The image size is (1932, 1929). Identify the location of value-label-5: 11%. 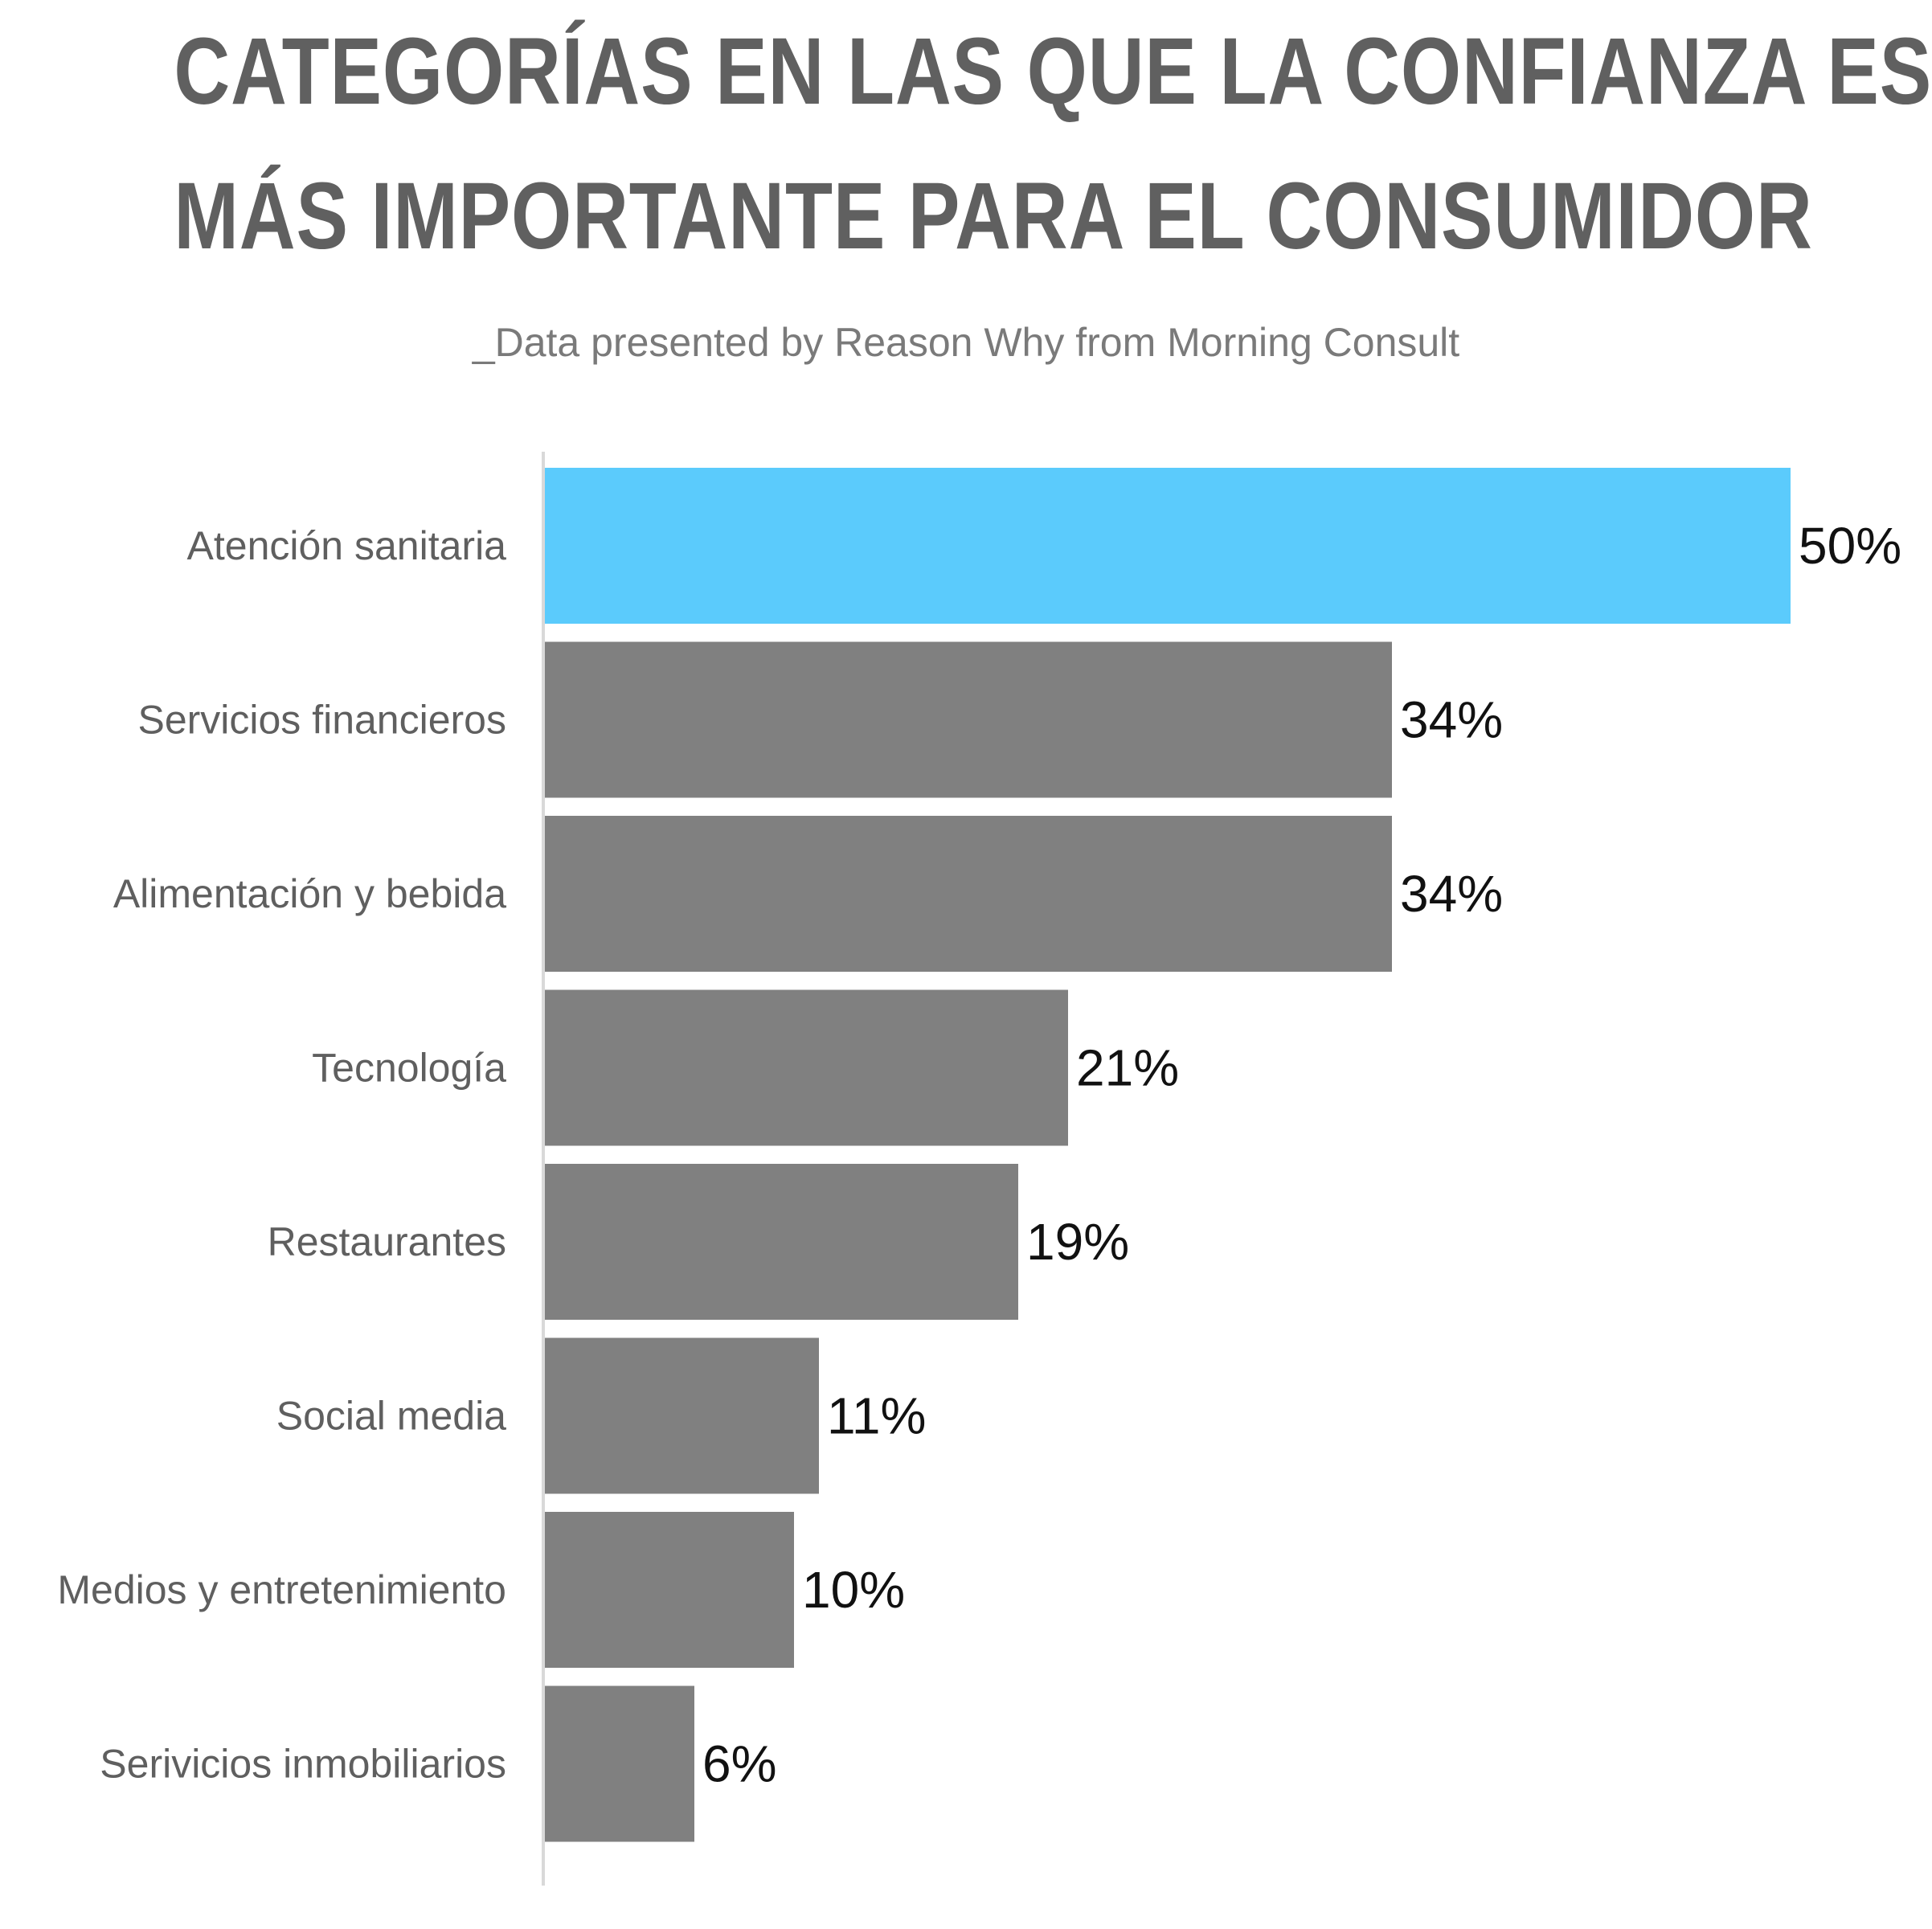
(876, 1416).